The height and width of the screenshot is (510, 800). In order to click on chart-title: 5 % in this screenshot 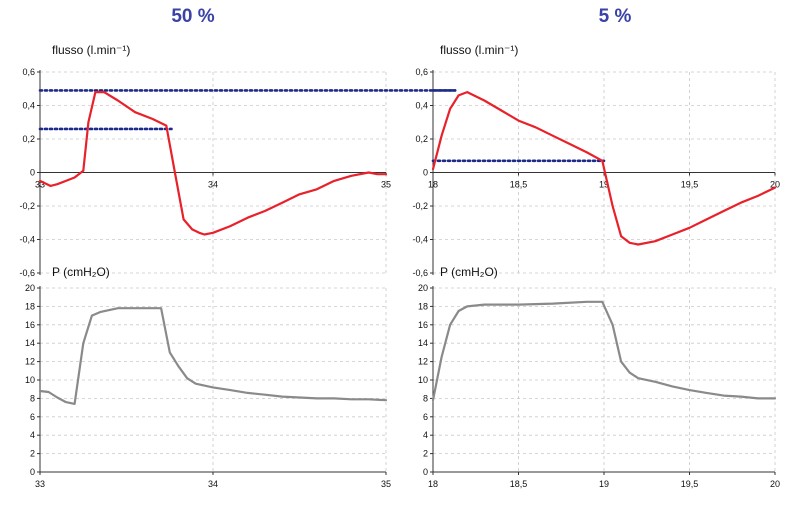, I will do `click(615, 16)`.